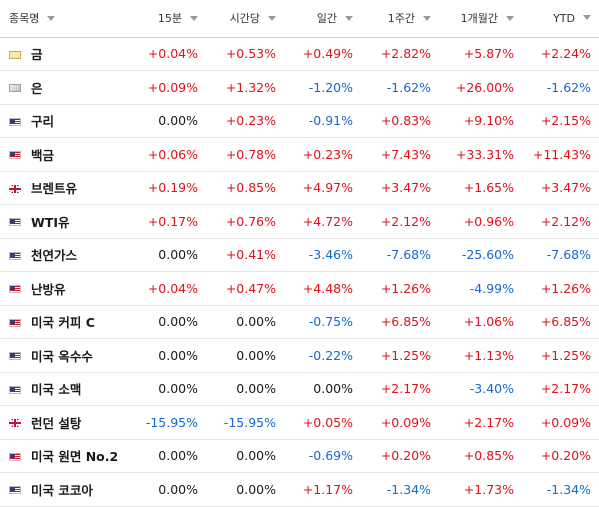 Image resolution: width=599 pixels, height=507 pixels. What do you see at coordinates (560, 19) in the screenshot?
I see `column-header-ytd: YTD` at bounding box center [560, 19].